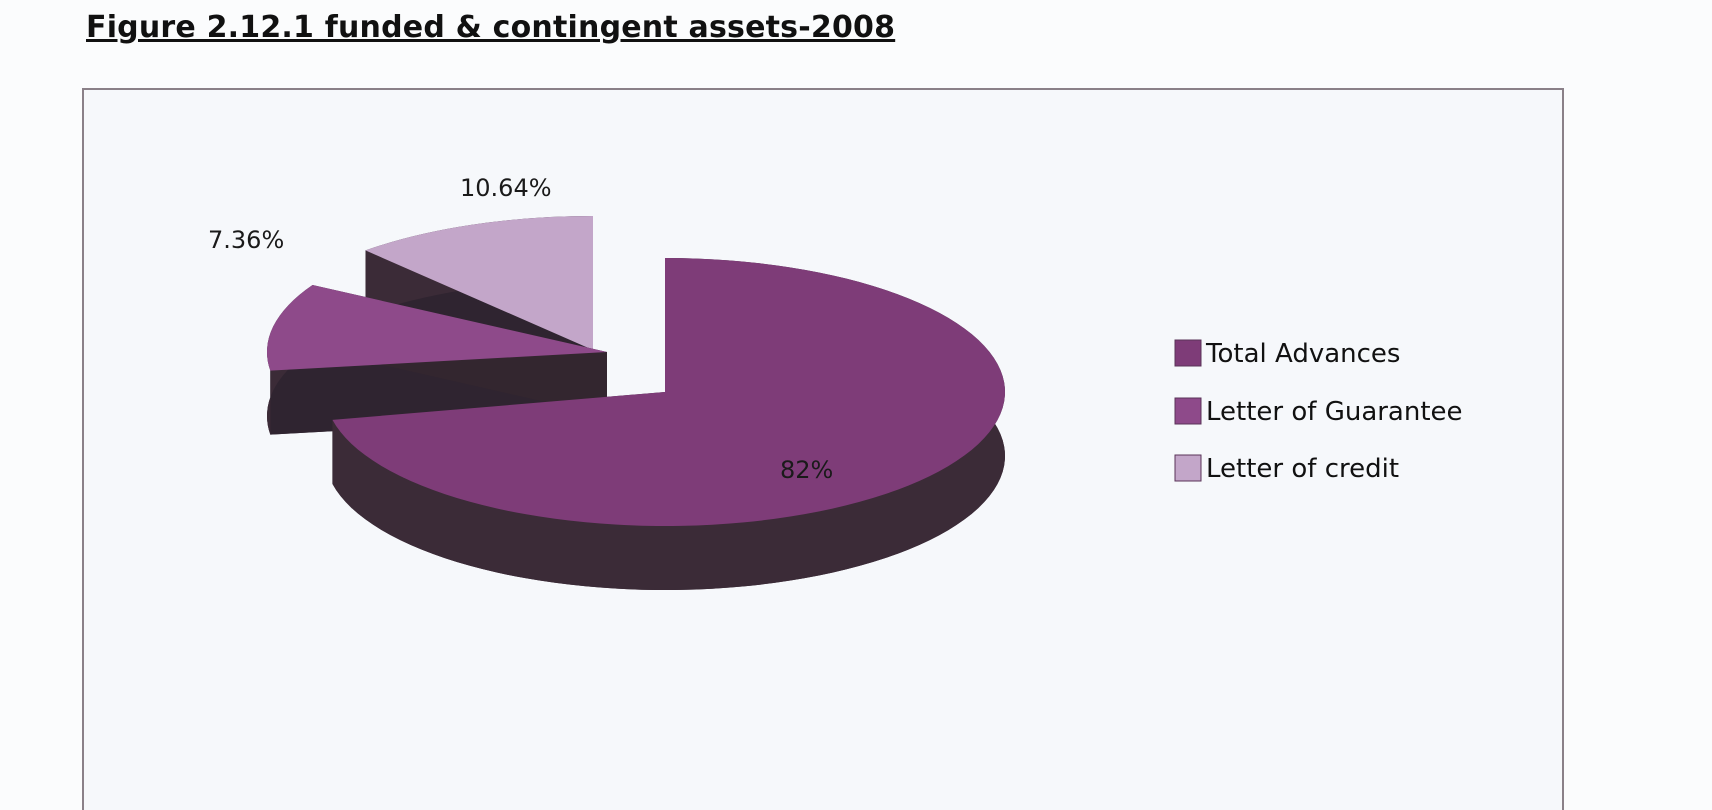  Describe the element at coordinates (1302, 469) in the screenshot. I see `legend-label-letter-of-credit: Letter of credit` at that location.